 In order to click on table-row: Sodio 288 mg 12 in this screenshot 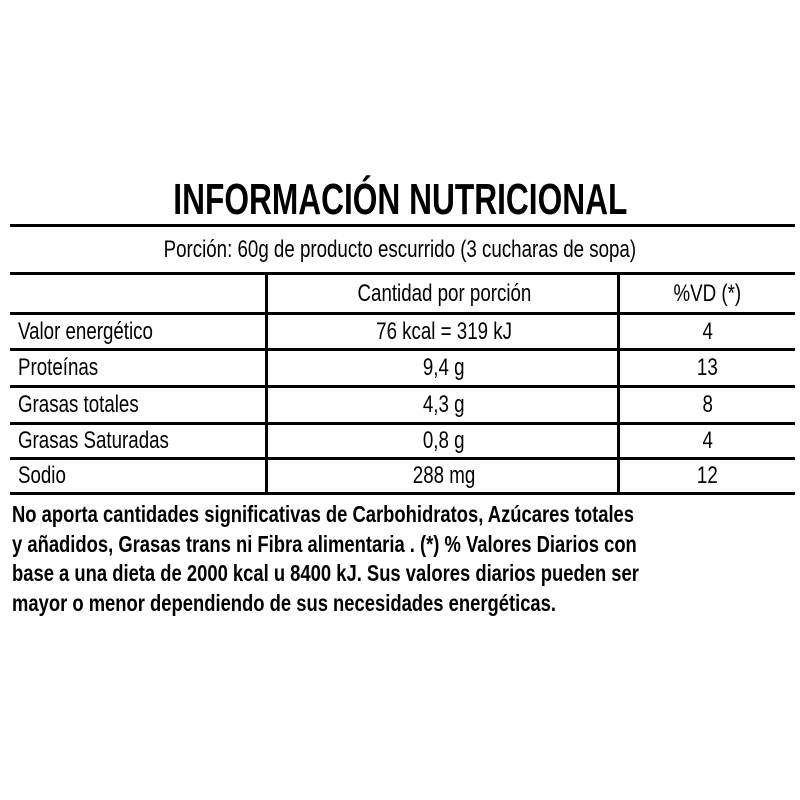, I will do `click(368, 475)`.